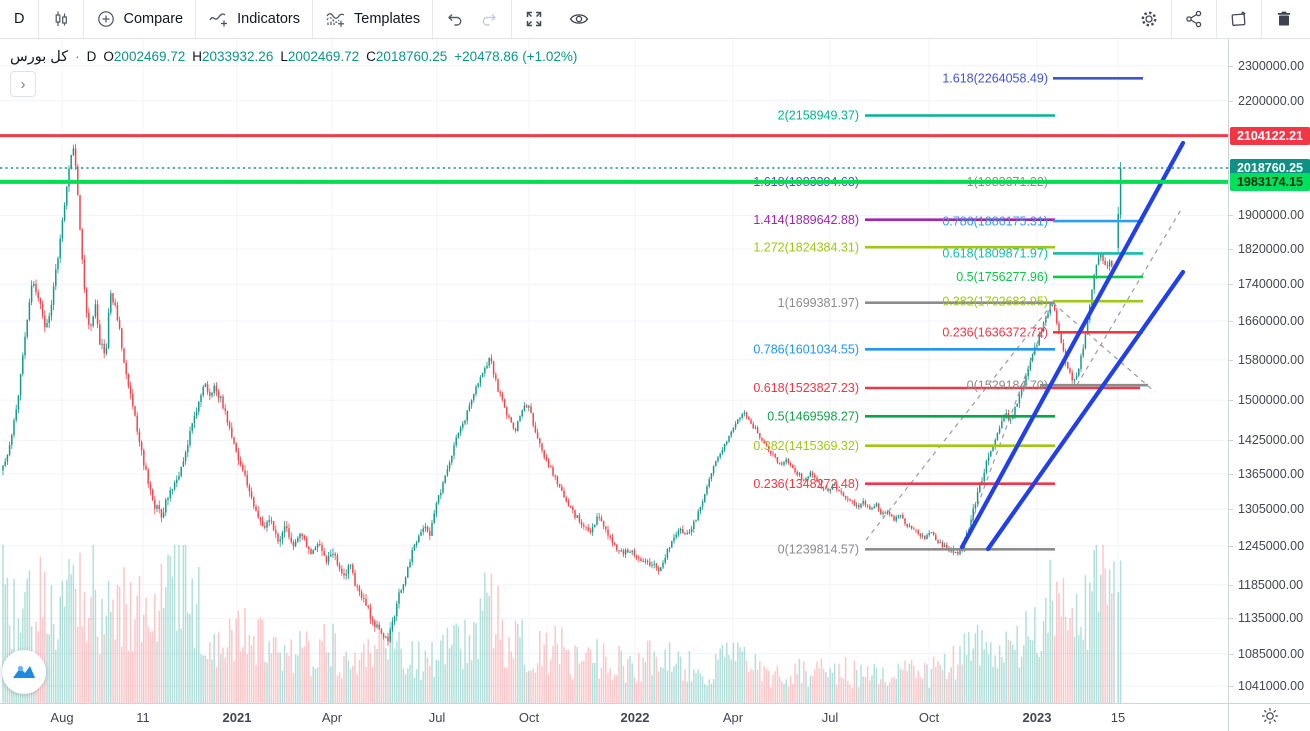 The image size is (1310, 731). Describe the element at coordinates (818, 303) in the screenshot. I see `fib-level-label: 1(1699381.97)` at that location.